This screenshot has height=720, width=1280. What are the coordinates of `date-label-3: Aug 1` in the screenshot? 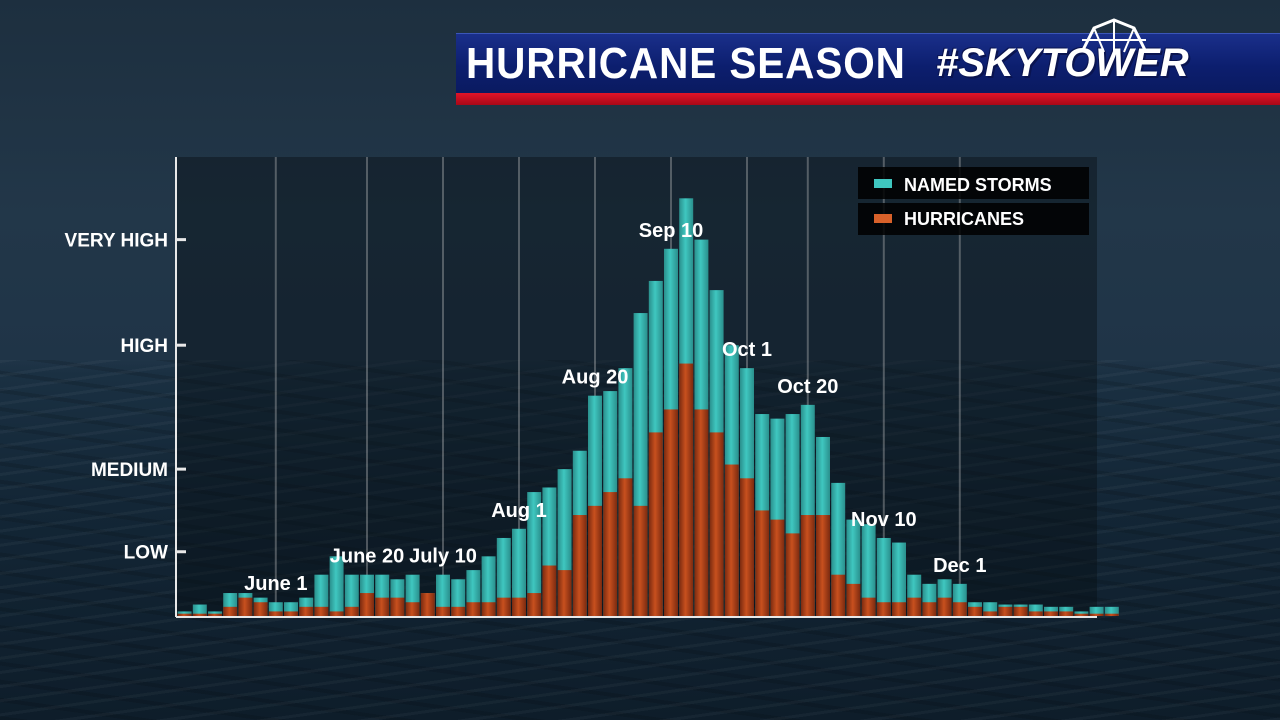 It's located at (519, 511).